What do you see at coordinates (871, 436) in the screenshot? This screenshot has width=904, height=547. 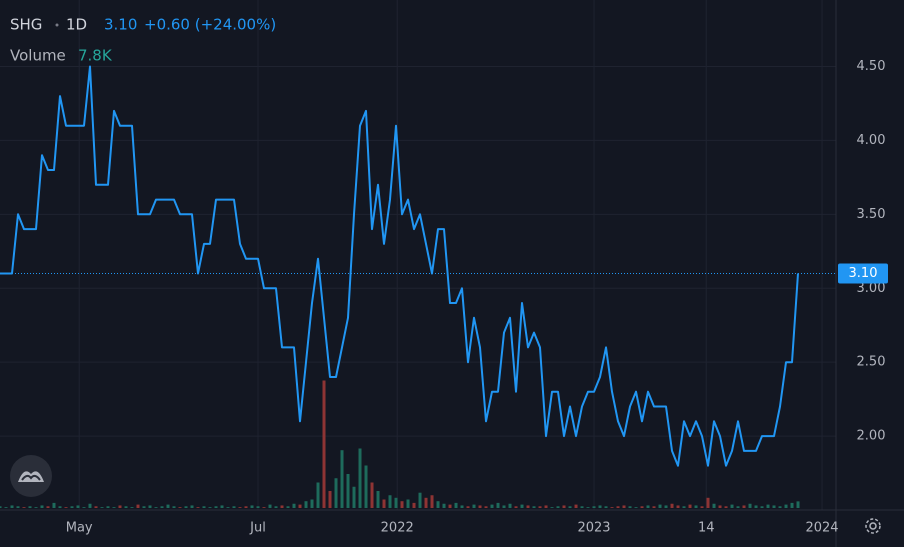 I see `y-tick-label: 2.00` at bounding box center [871, 436].